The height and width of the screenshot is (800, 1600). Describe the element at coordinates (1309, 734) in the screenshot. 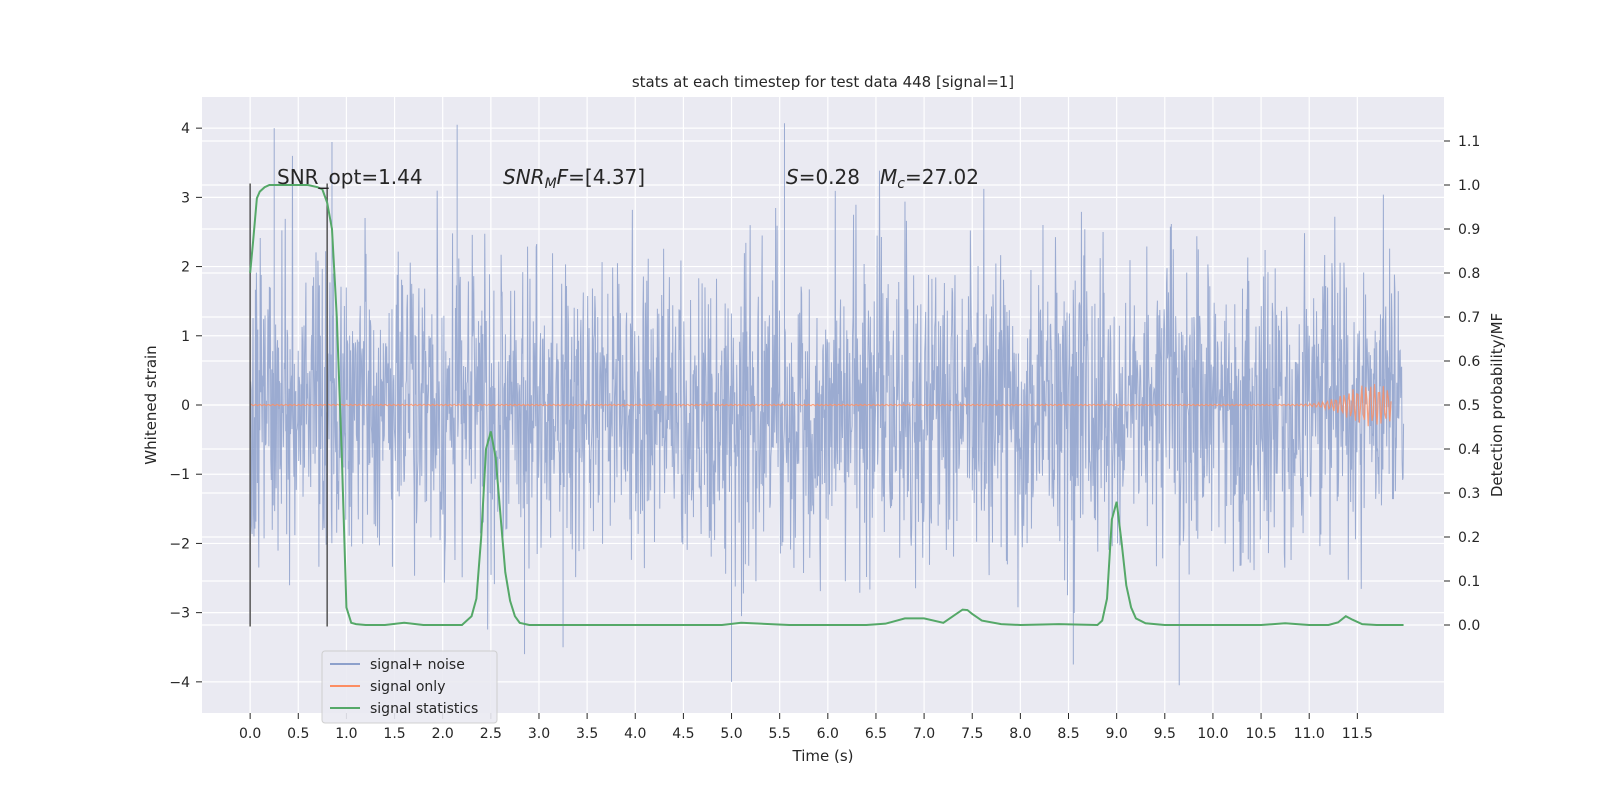

I see `x-tick-label: 11.0` at that location.